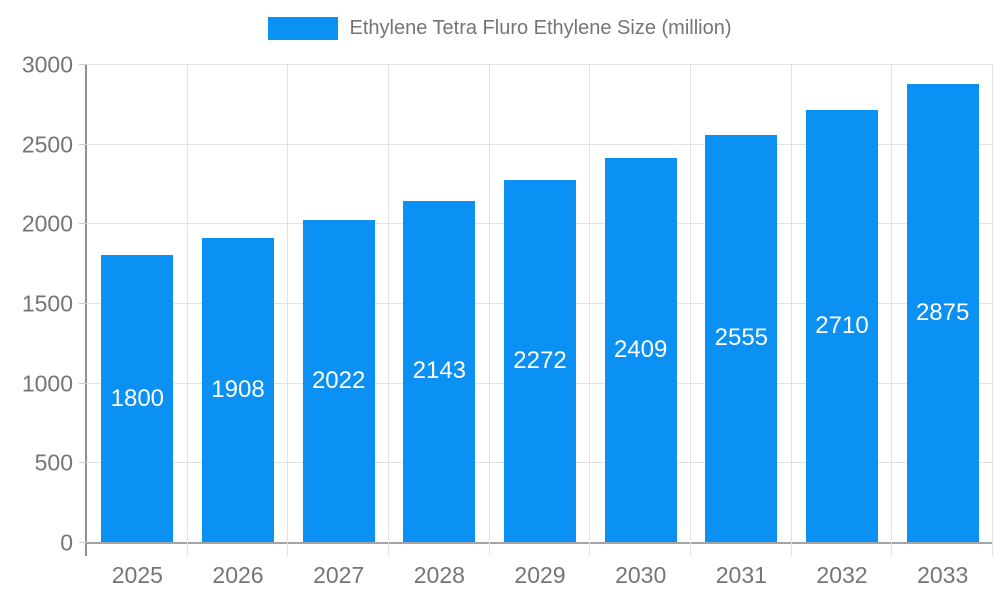 This screenshot has width=1000, height=600. What do you see at coordinates (339, 575) in the screenshot?
I see `x-tick-label: 2027` at bounding box center [339, 575].